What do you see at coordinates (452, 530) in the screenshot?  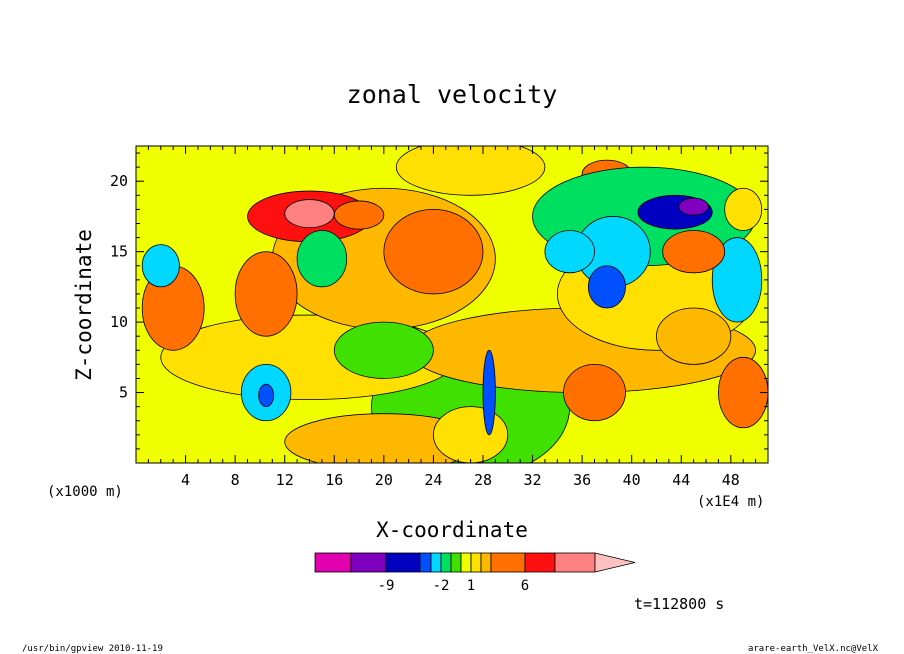 I see `x-axis-label: X-coordinate` at bounding box center [452, 530].